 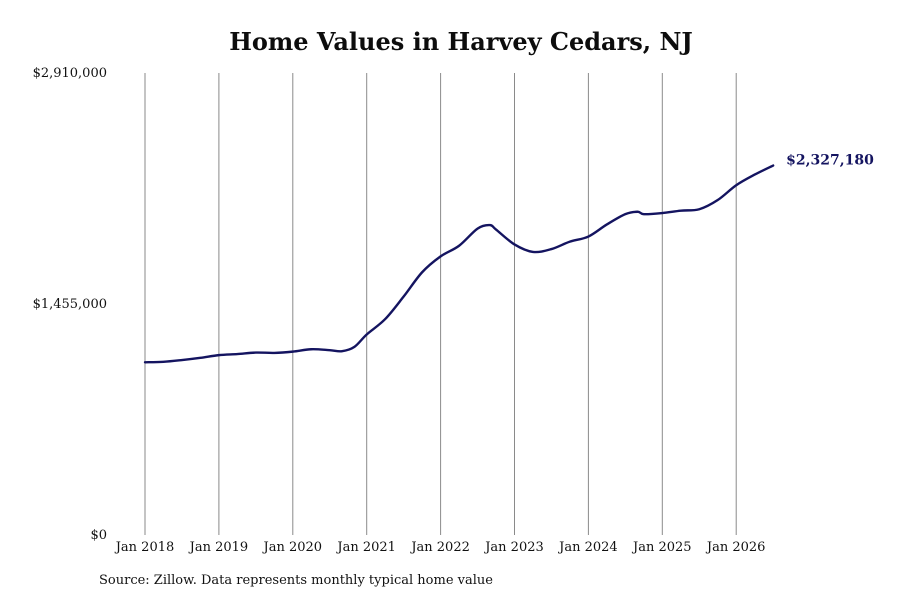 I want to click on y-tick-label: $0, so click(x=98, y=535).